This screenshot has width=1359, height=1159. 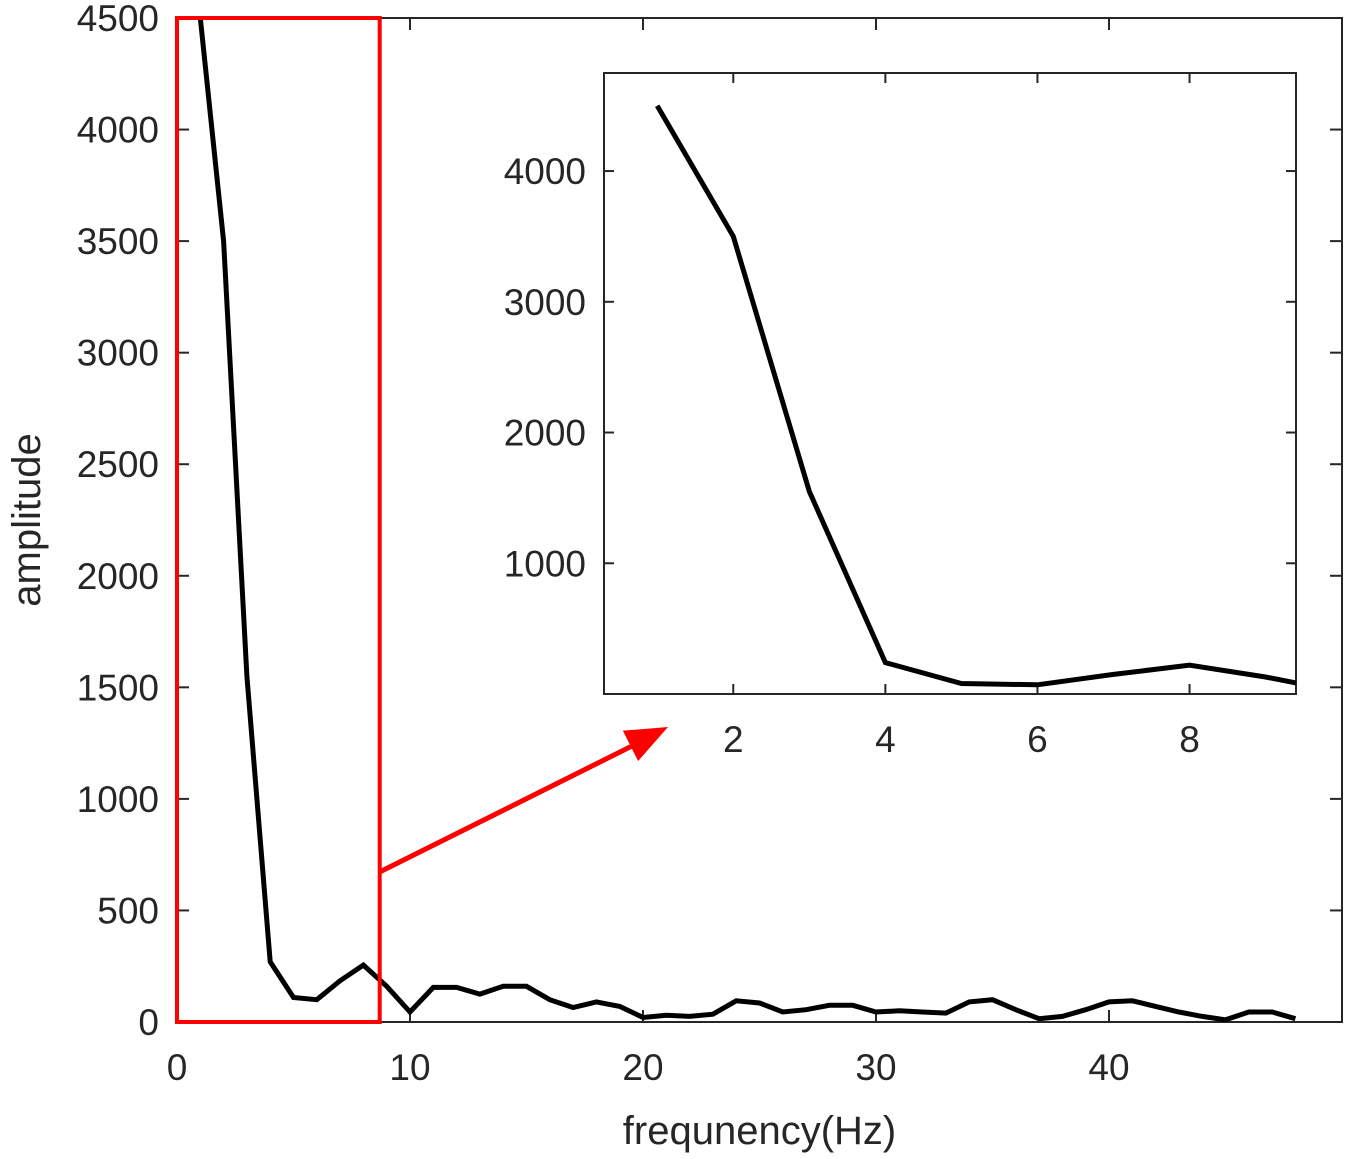 What do you see at coordinates (510, 807) in the screenshot?
I see `zoom-arrow` at bounding box center [510, 807].